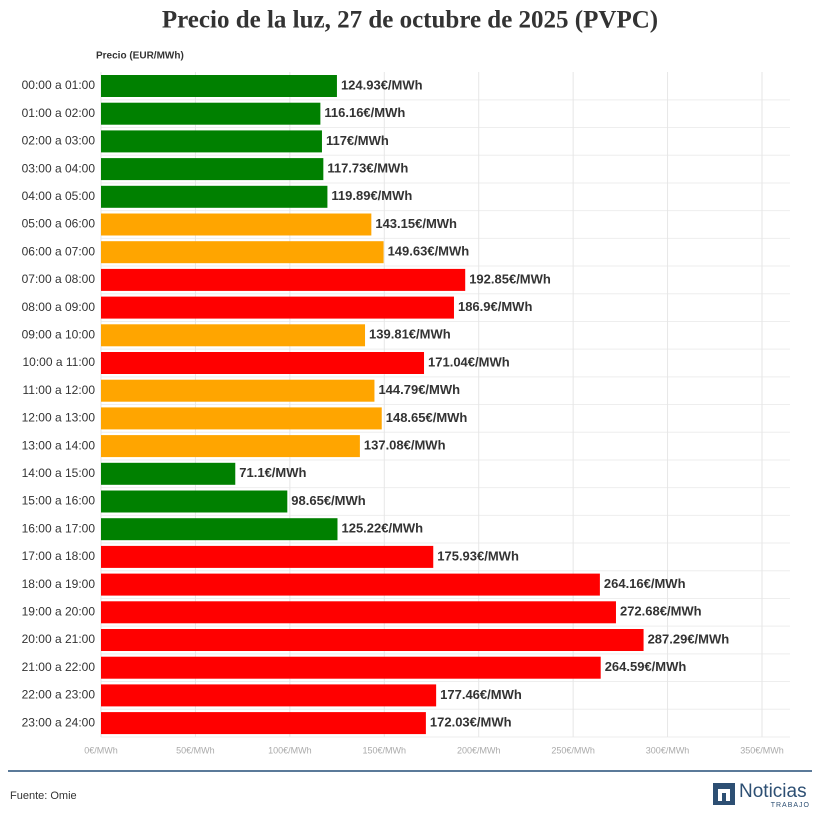  Describe the element at coordinates (479, 750) in the screenshot. I see `x-tick-label: 200€/MWh` at that location.